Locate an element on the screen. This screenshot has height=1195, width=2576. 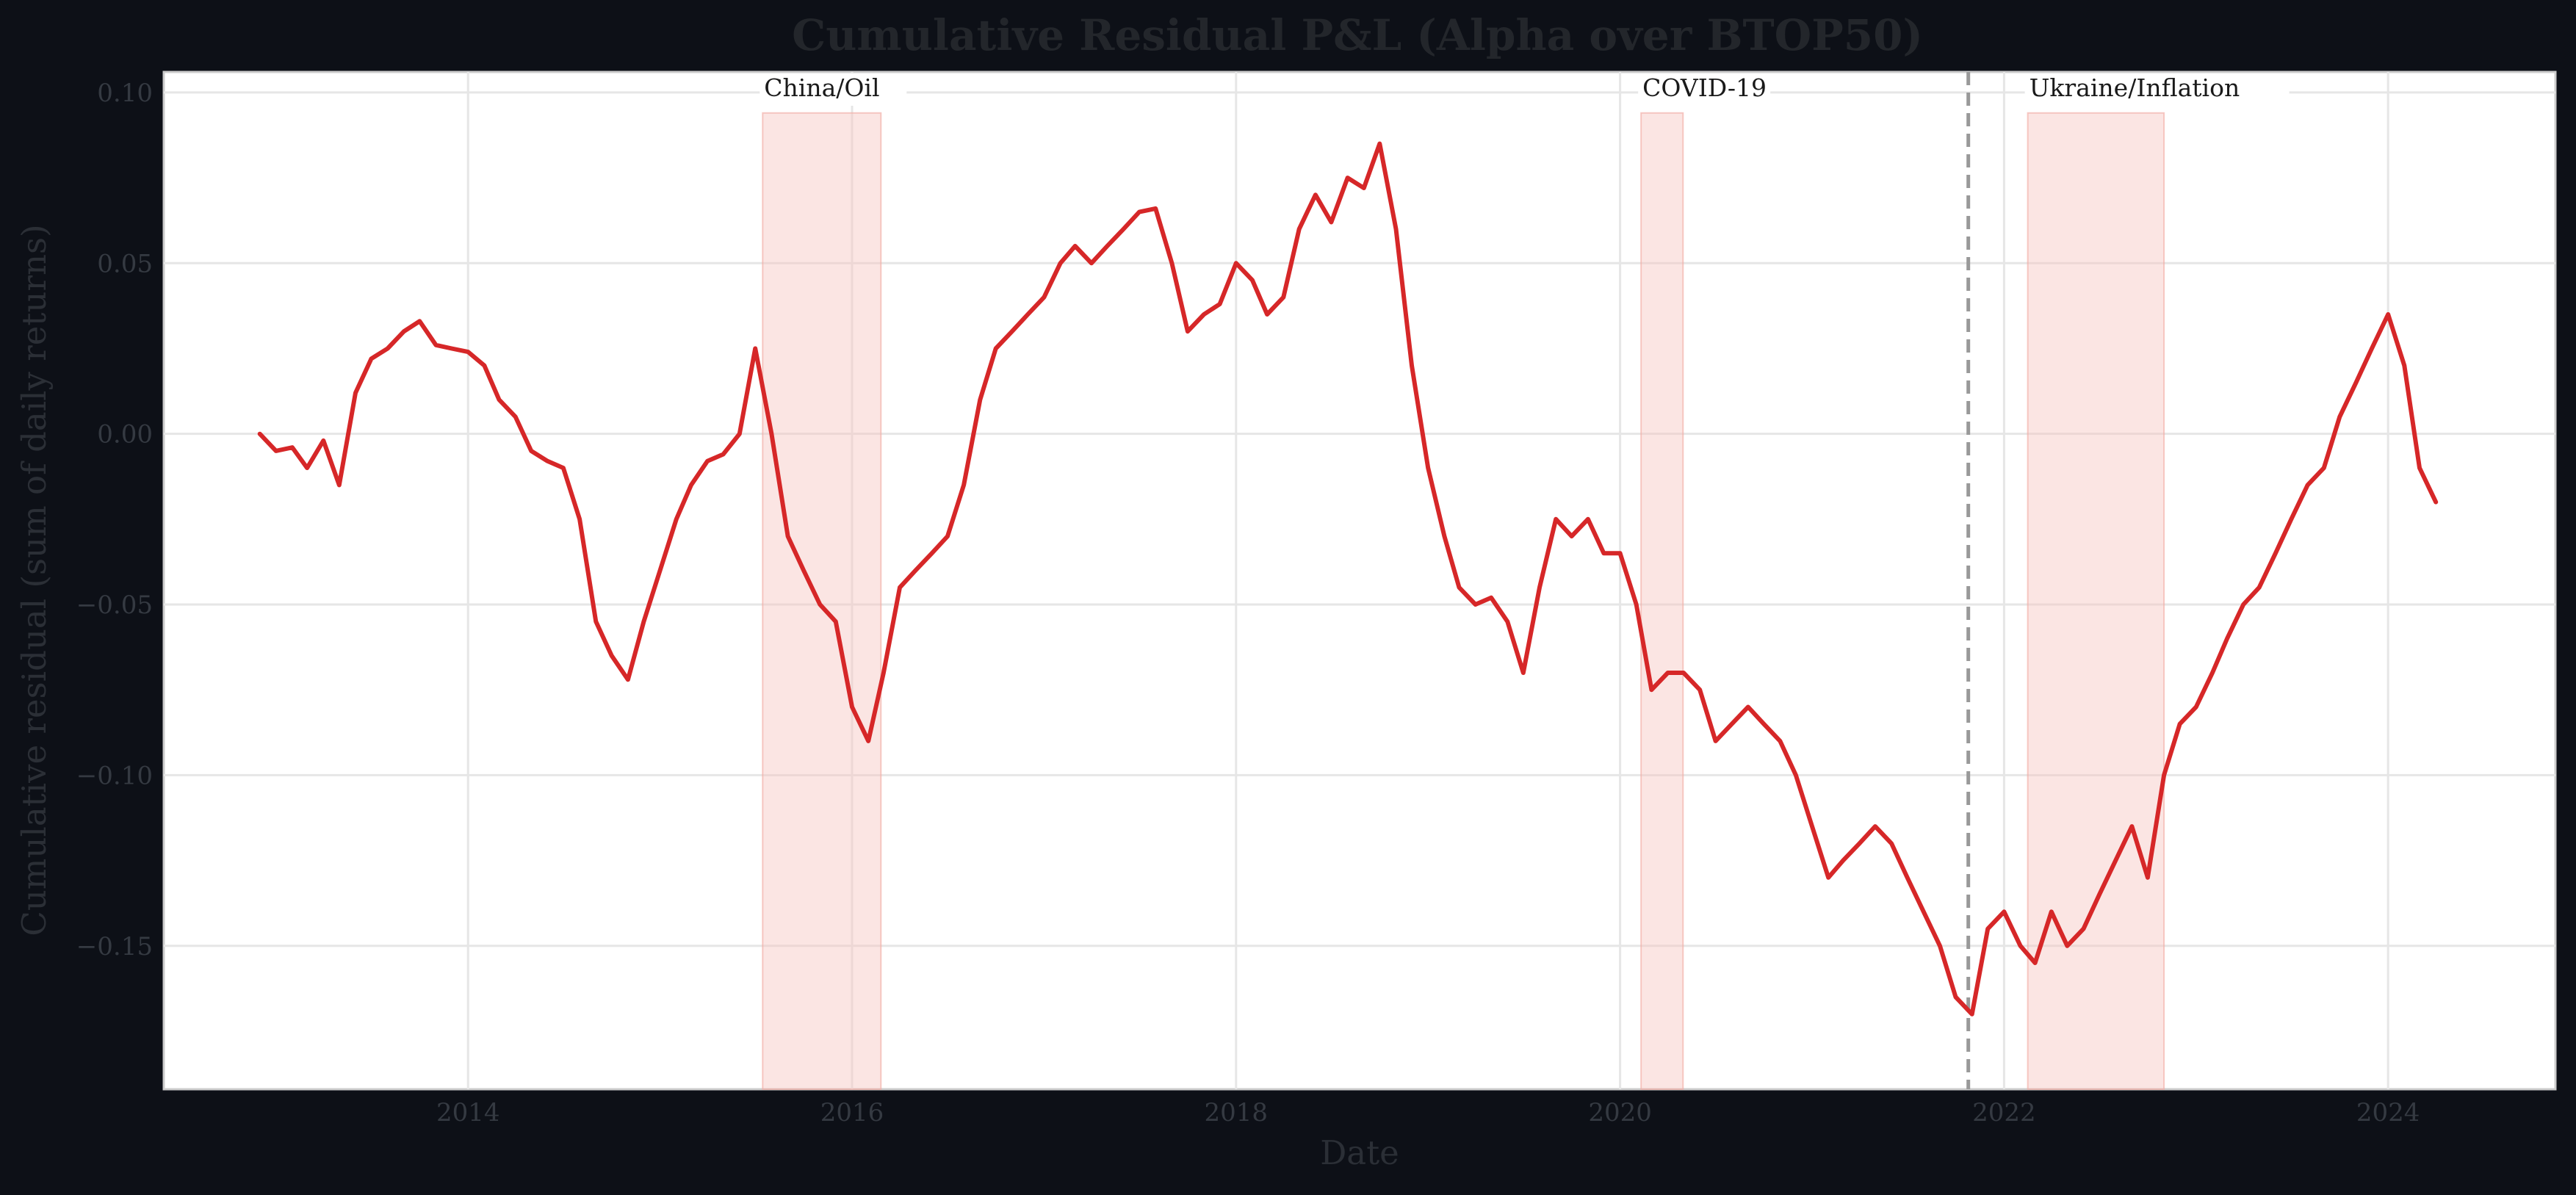
x-tick-label: 2018 is located at coordinates (1237, 1112).